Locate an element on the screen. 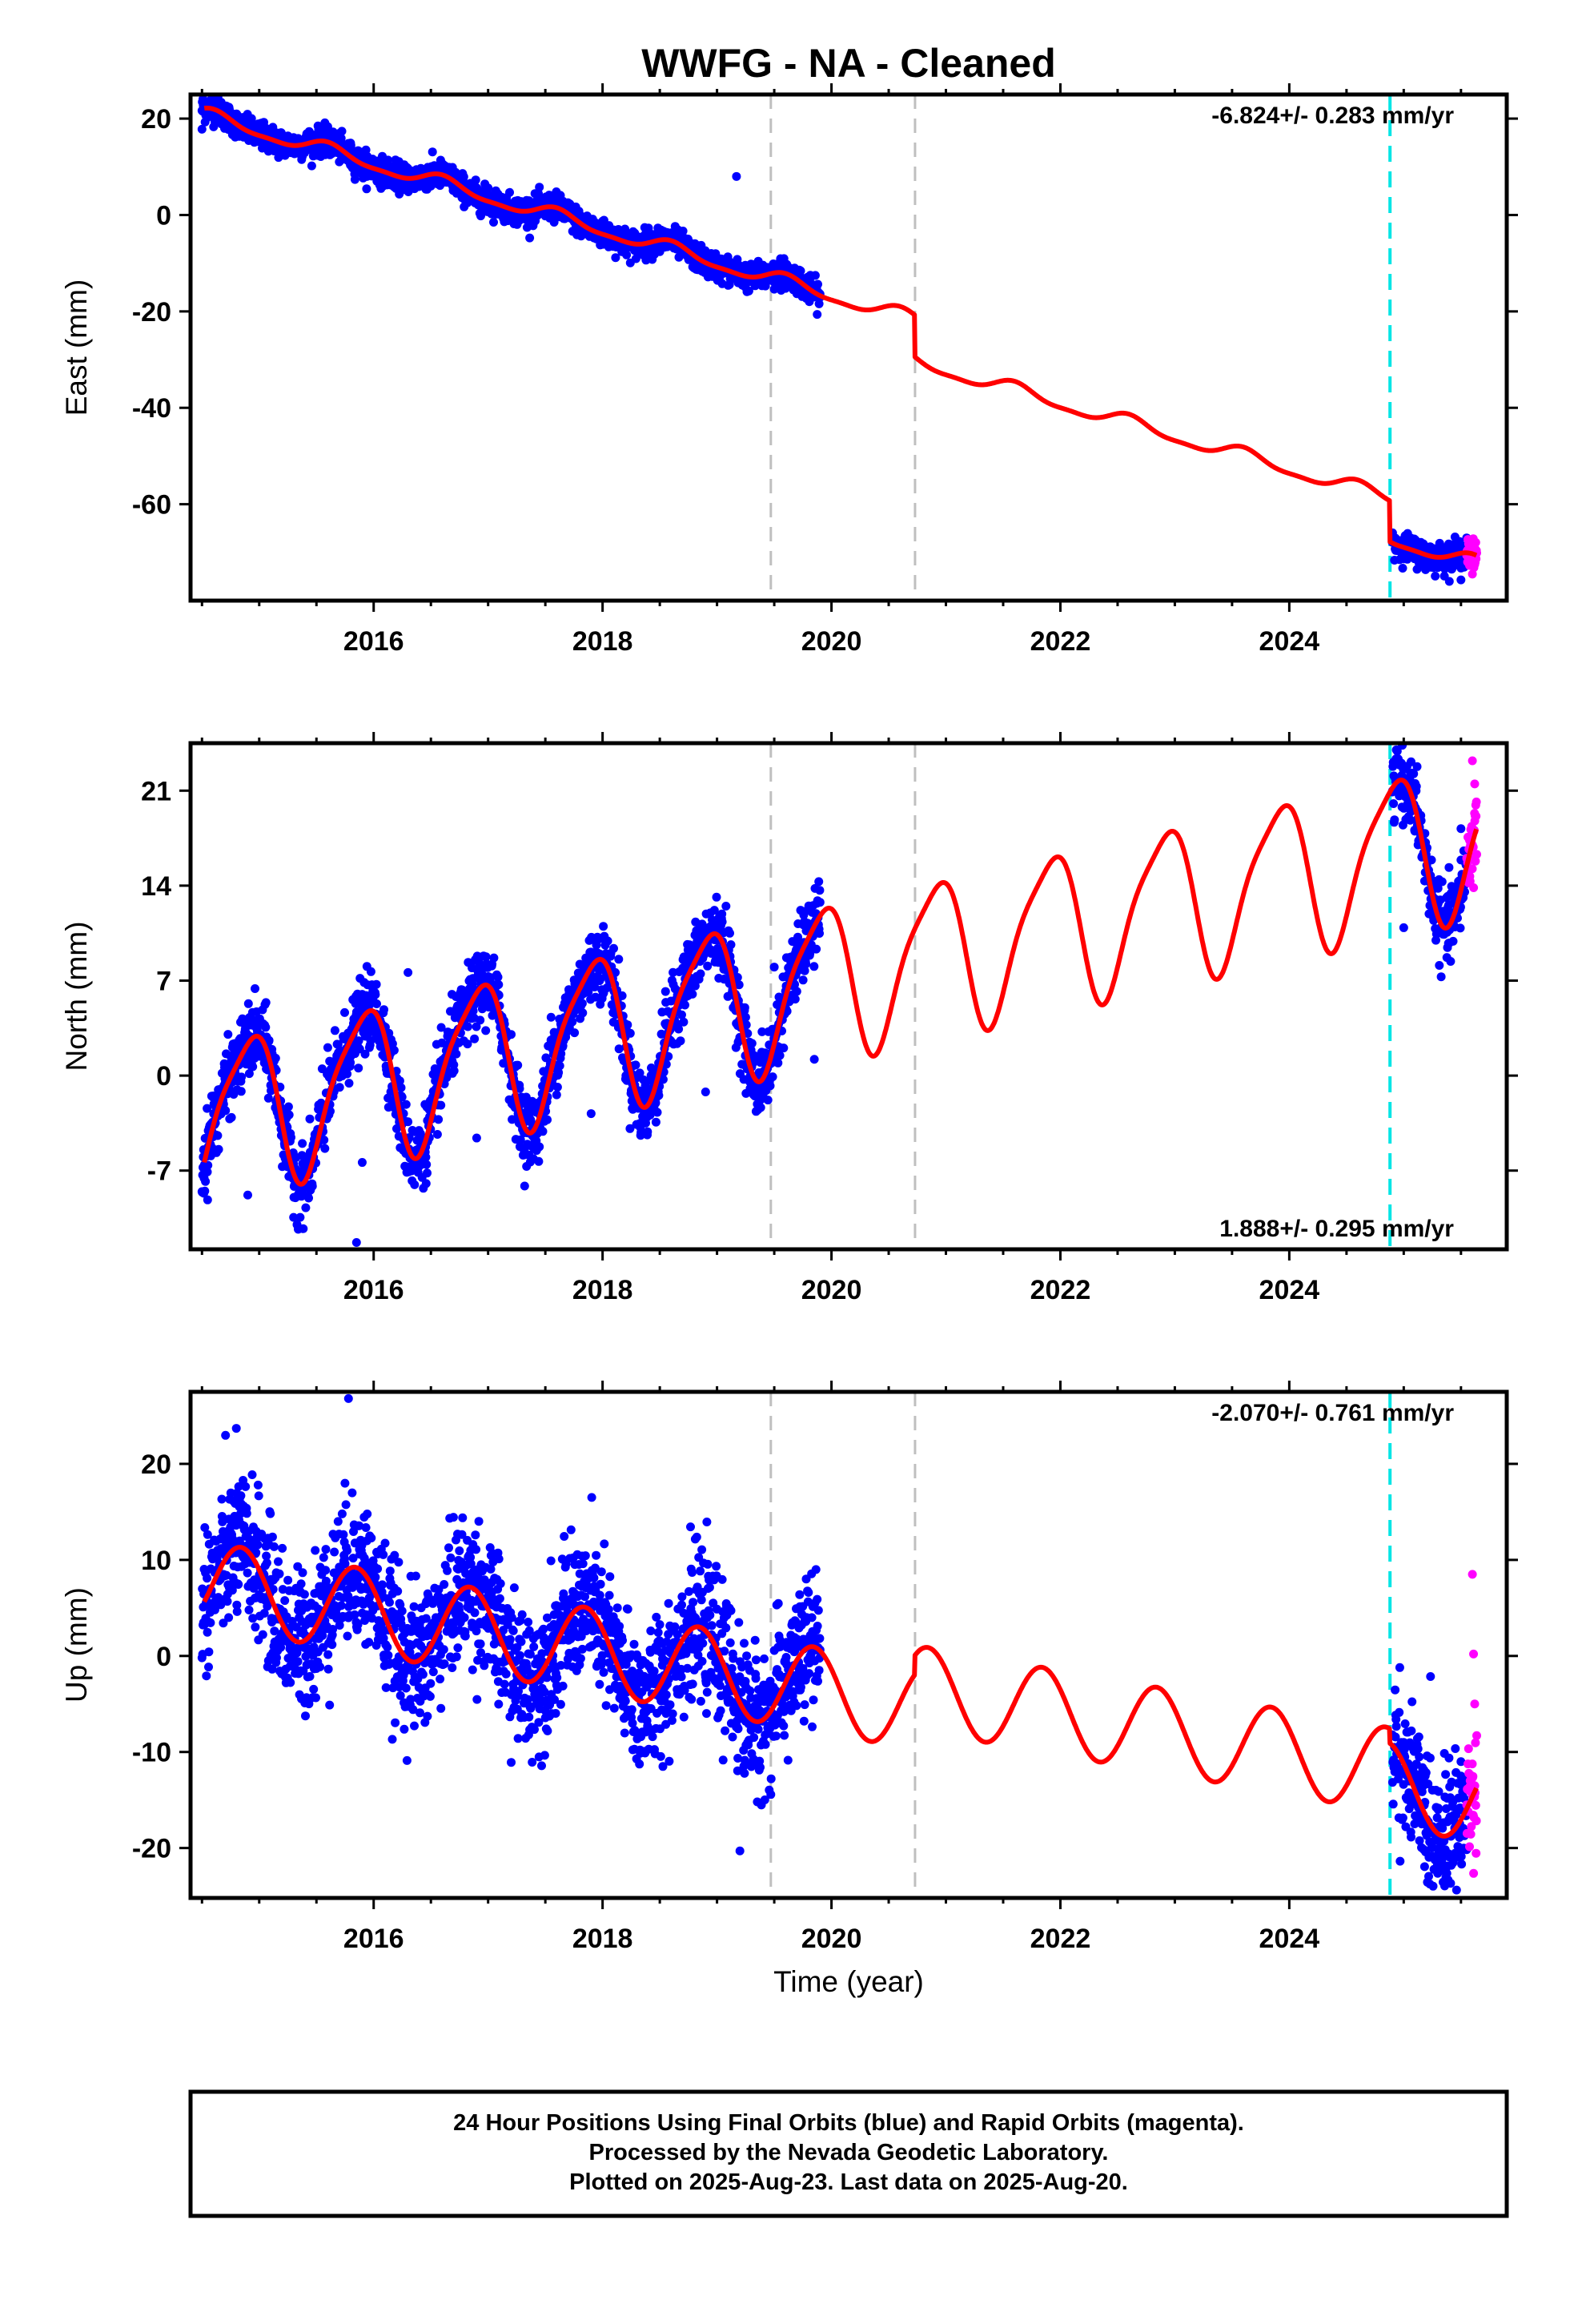  x-tick-label: 2024 is located at coordinates (1289, 1290).